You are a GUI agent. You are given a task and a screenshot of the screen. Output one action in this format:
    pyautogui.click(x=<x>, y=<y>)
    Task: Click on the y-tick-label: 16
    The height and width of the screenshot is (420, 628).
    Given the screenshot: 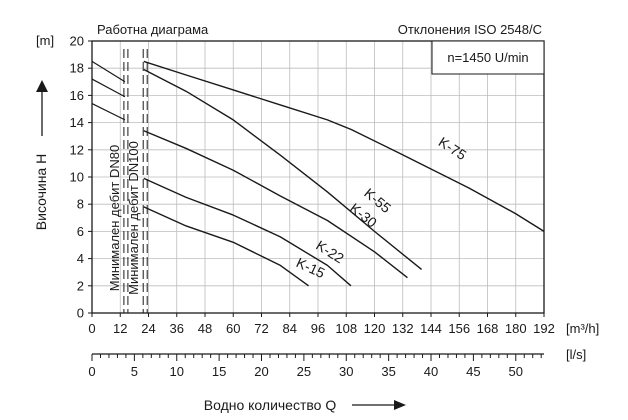 What is the action you would take?
    pyautogui.click(x=77, y=95)
    